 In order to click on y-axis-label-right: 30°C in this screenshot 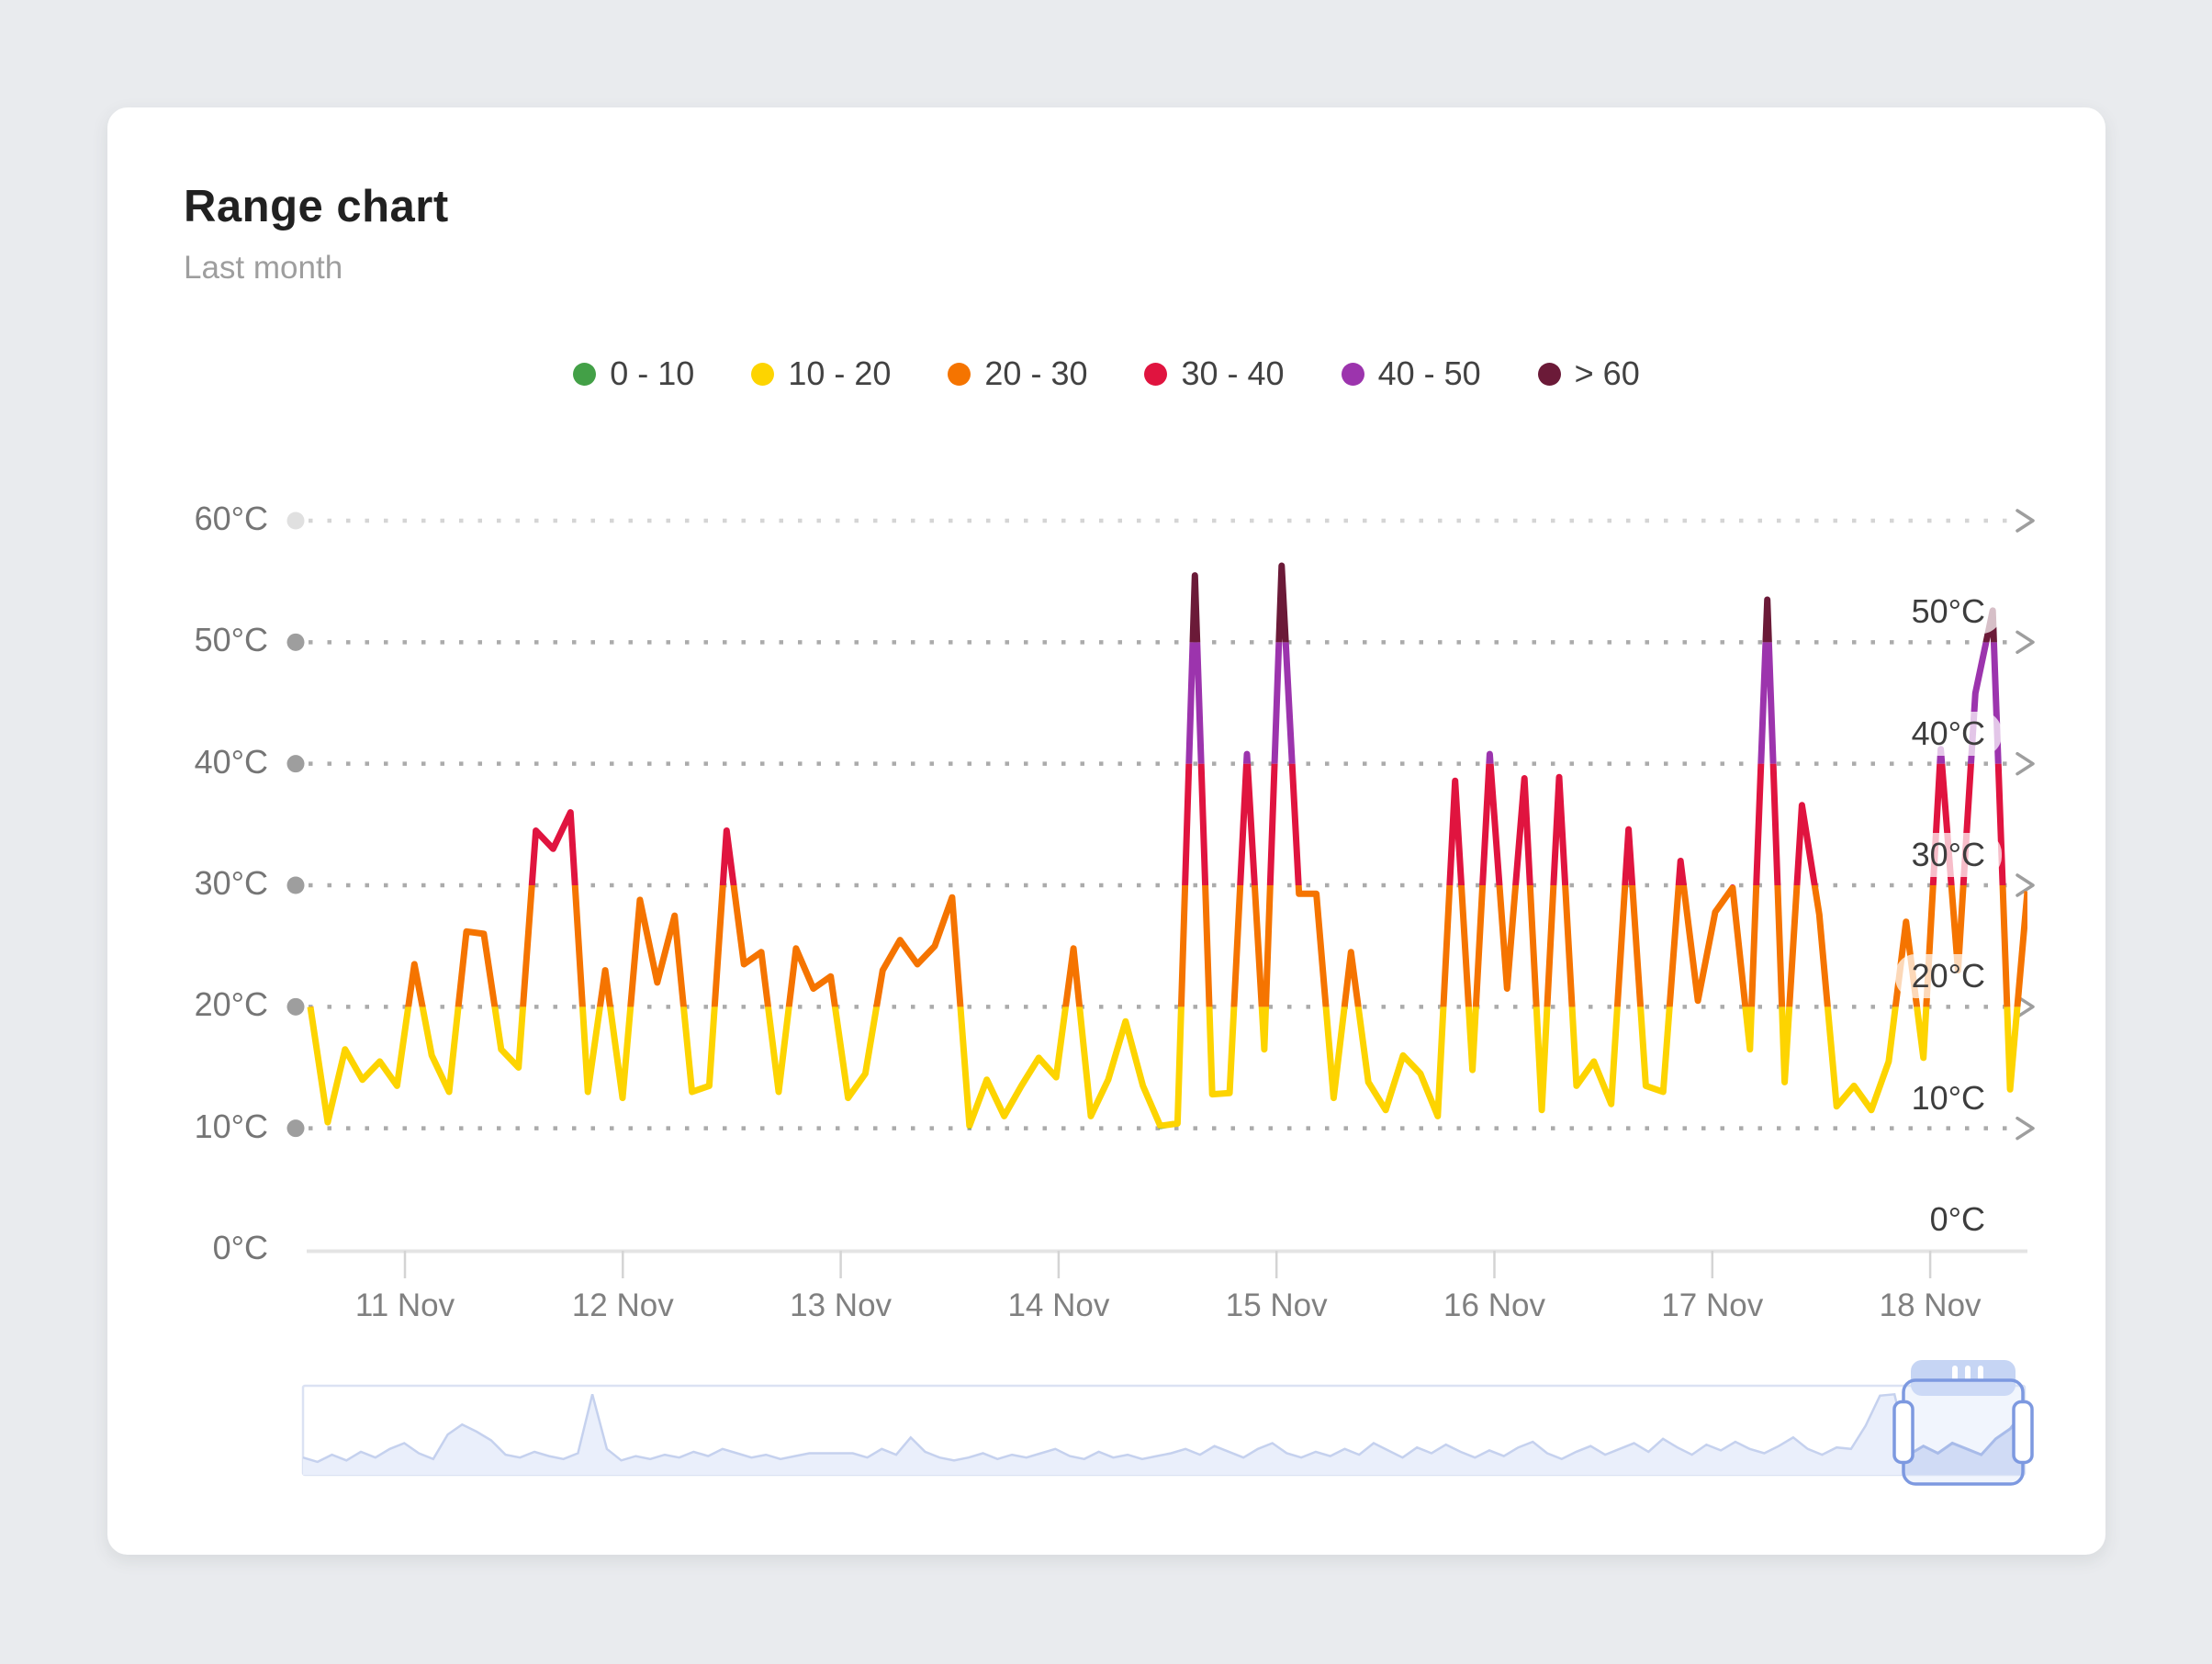, I will do `click(1948, 855)`.